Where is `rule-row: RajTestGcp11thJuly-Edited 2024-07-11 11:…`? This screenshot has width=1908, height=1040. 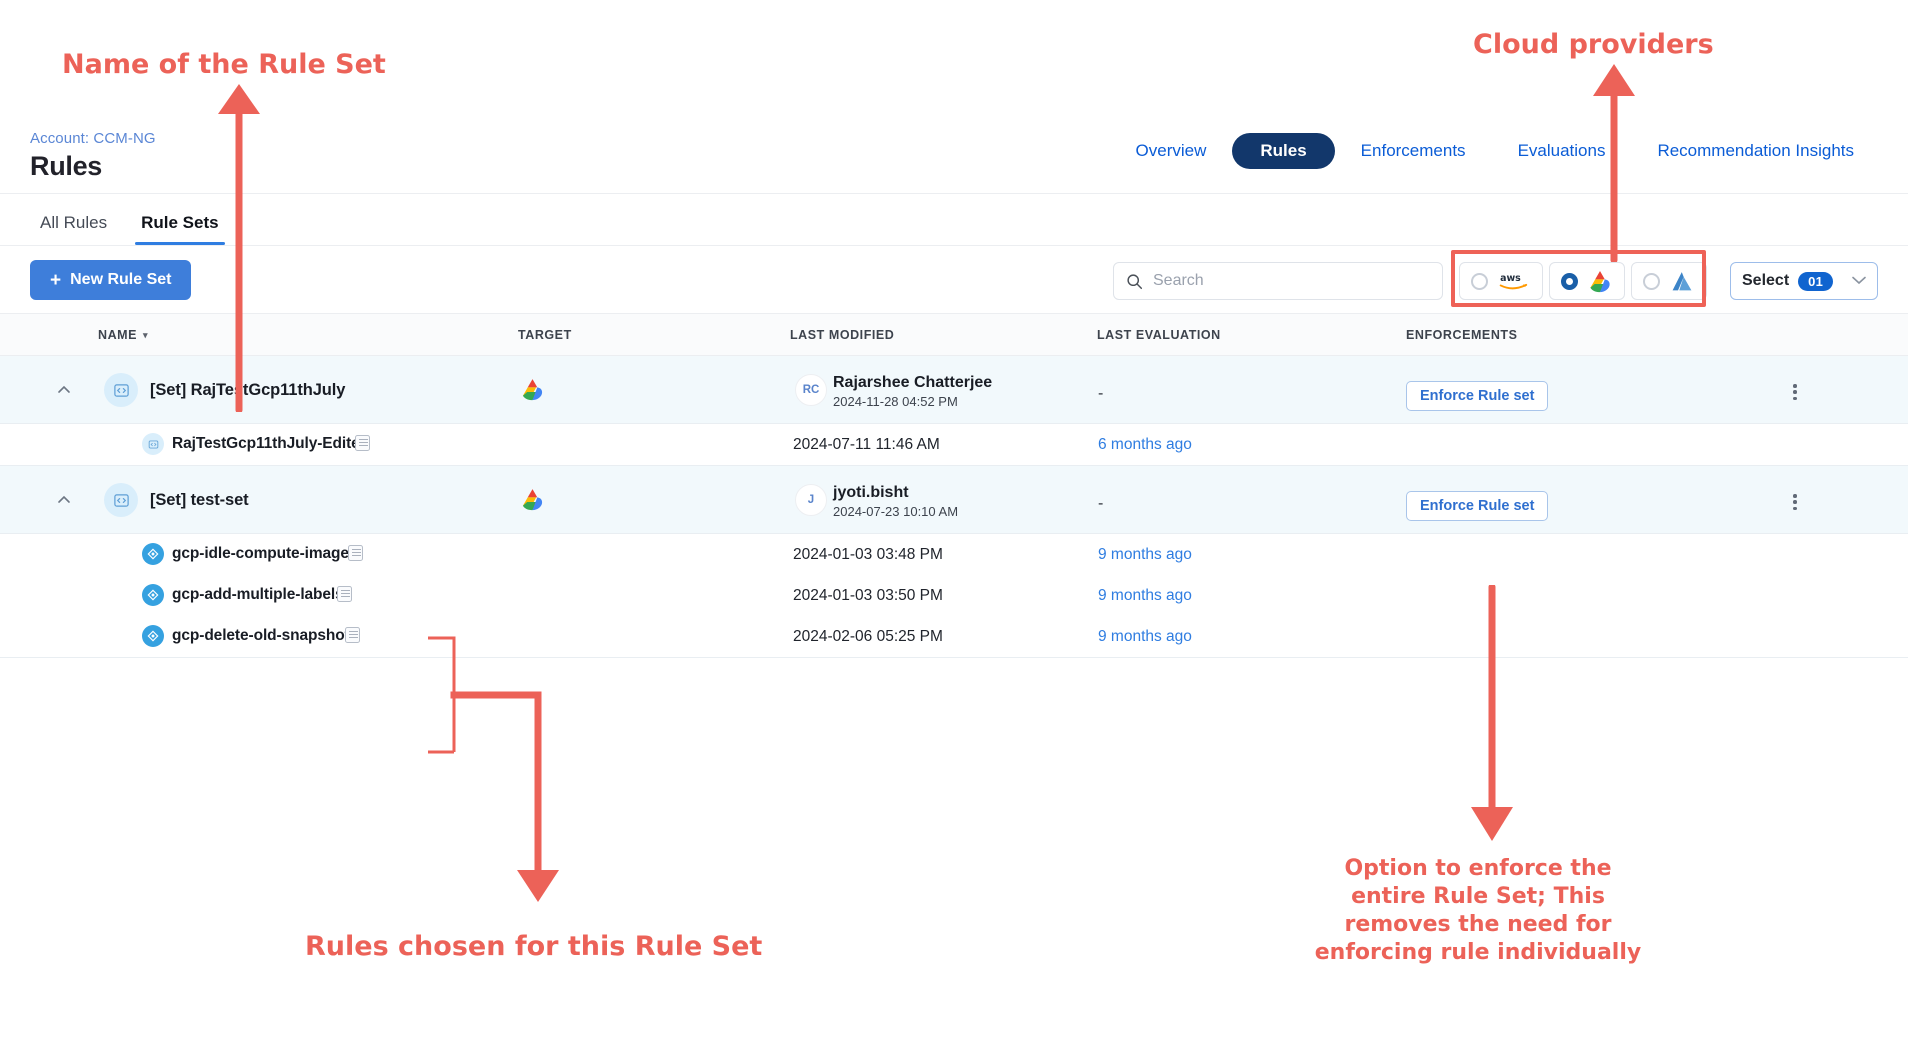
rule-row: RajTestGcp11thJuly-Edited 2024-07-11 11:… is located at coordinates (954, 444).